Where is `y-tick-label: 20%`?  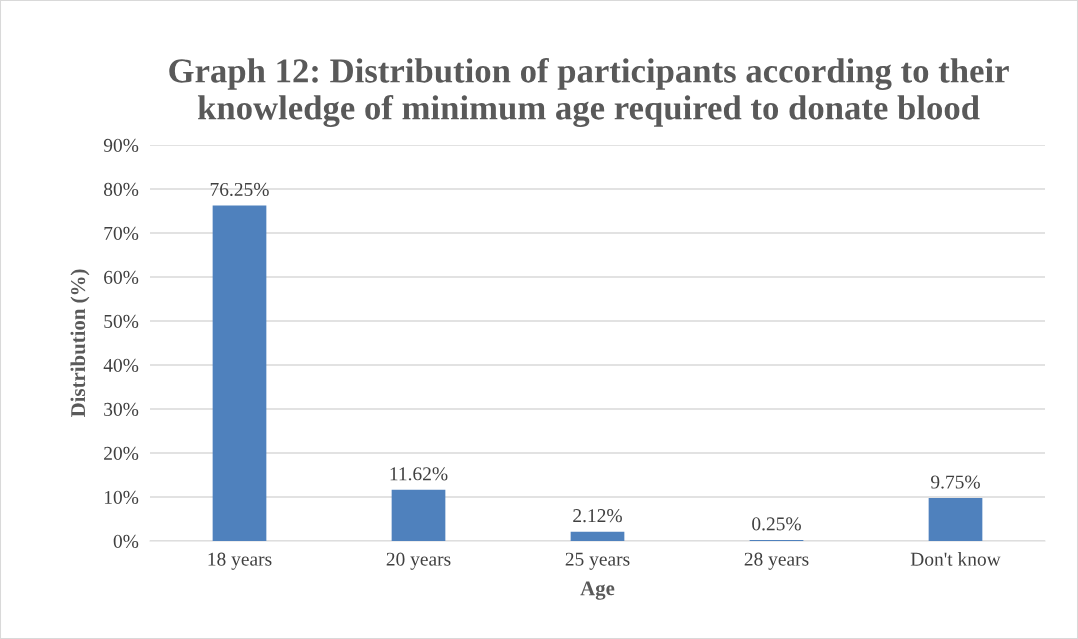 y-tick-label: 20% is located at coordinates (121, 453).